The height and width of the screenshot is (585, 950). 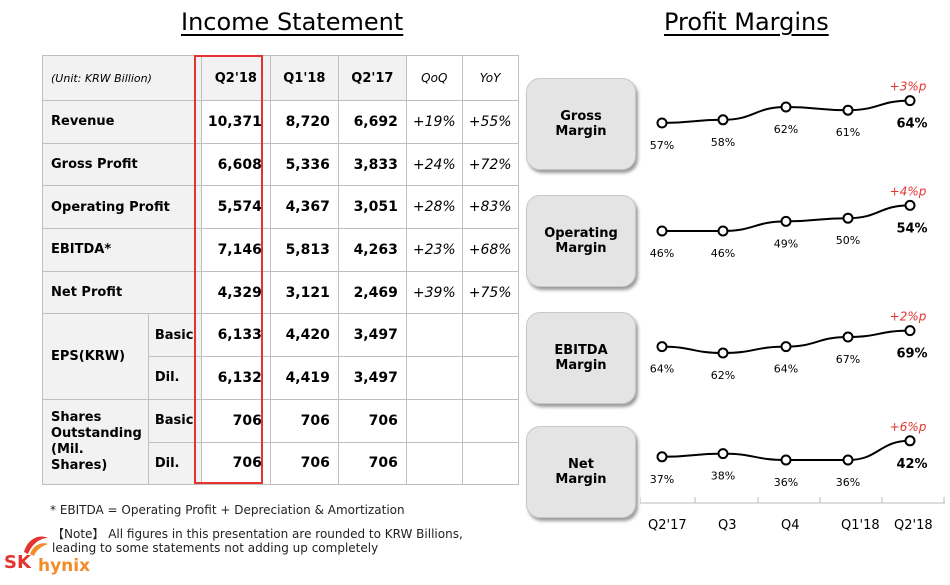 What do you see at coordinates (304, 463) in the screenshot?
I see `cell-q1-18: 706` at bounding box center [304, 463].